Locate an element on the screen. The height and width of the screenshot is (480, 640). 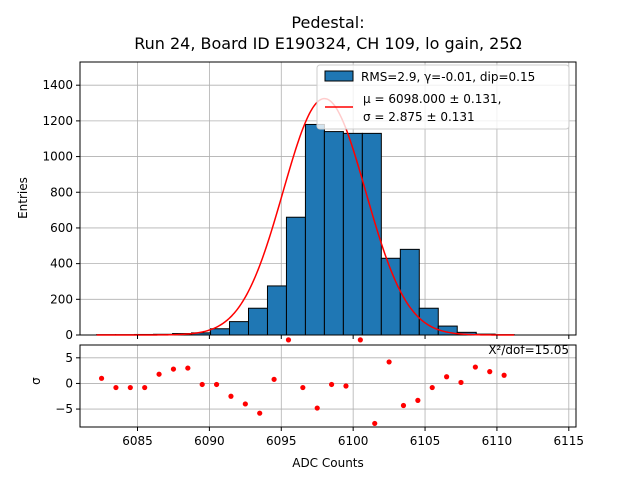
main-y-tick-label: 800 is located at coordinates (61, 192).